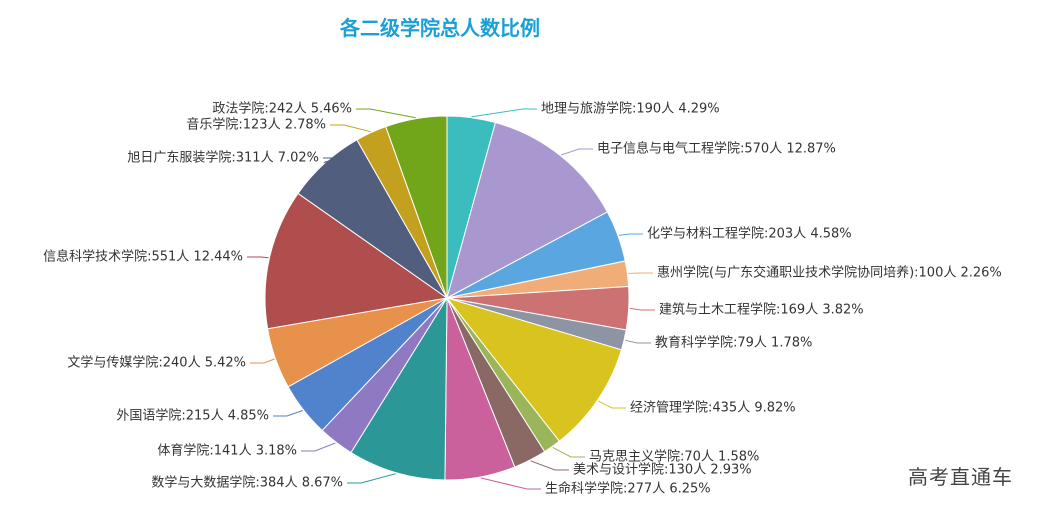  What do you see at coordinates (630, 109) in the screenshot?
I see `slice-label: 地理与旅游学院:190人 4.29%` at bounding box center [630, 109].